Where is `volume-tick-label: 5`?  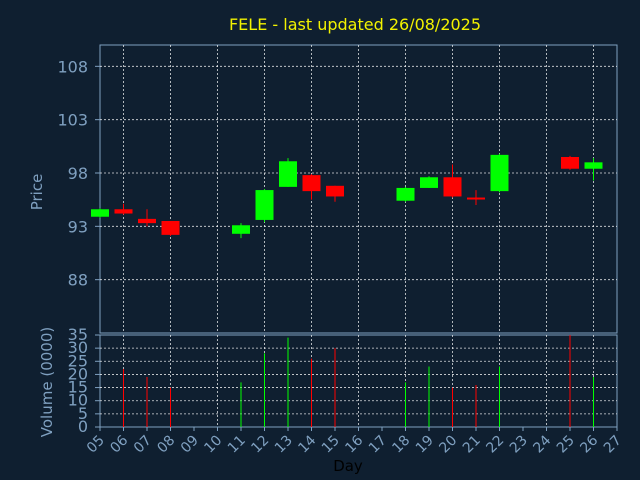 volume-tick-label: 5 is located at coordinates (83, 413).